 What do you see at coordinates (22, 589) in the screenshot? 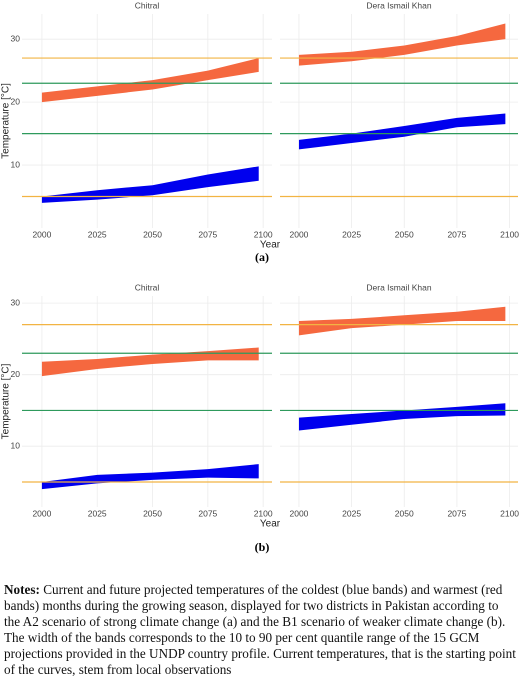
I see `notes-heading: Notes:` at bounding box center [22, 589].